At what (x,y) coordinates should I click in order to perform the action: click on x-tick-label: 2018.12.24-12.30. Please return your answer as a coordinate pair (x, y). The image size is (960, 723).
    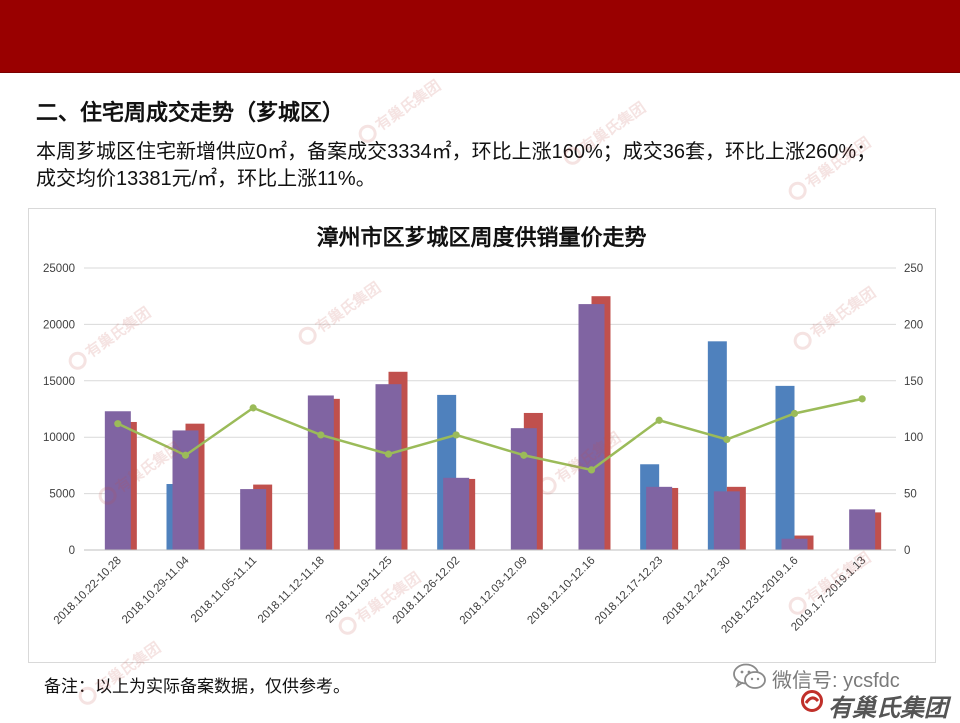
    Looking at the image, I should click on (697, 591).